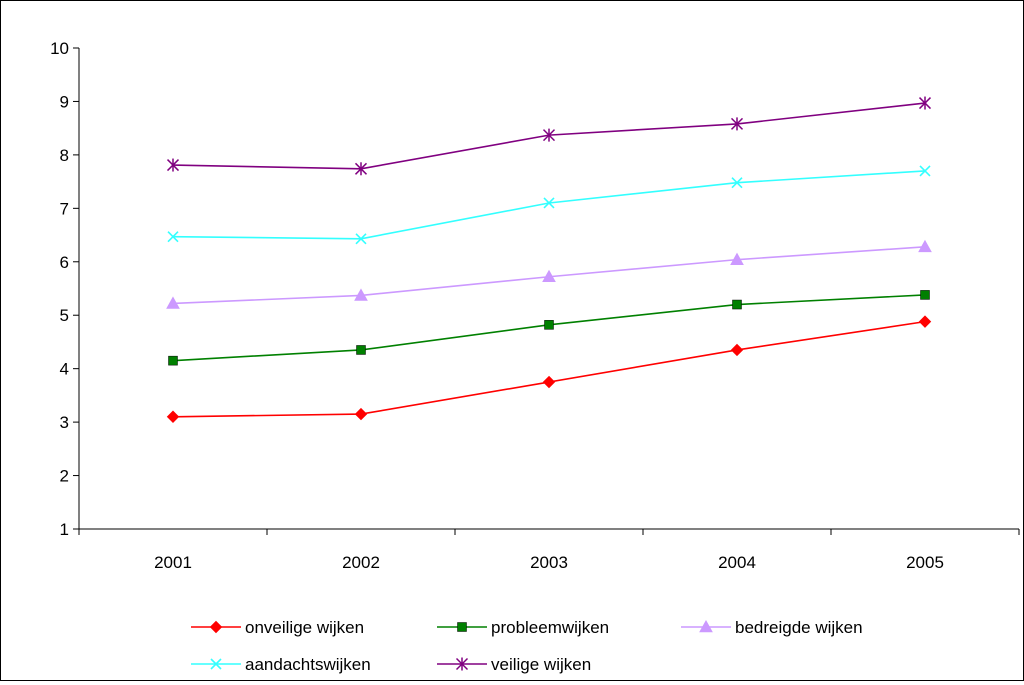 The height and width of the screenshot is (685, 1024). I want to click on legend-label: onveilige wijken, so click(304, 627).